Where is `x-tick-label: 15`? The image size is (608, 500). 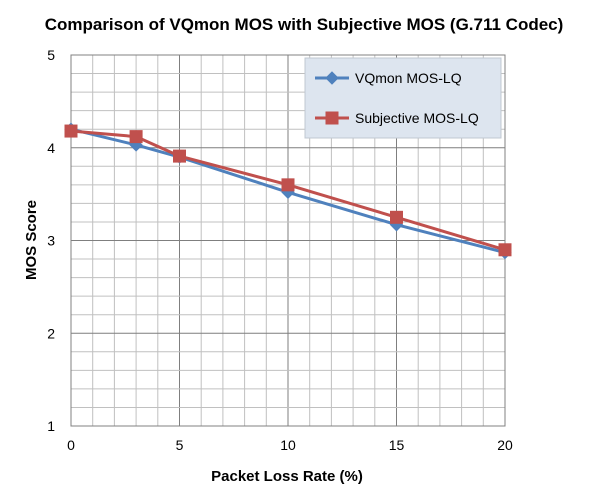
x-tick-label: 15 is located at coordinates (397, 445).